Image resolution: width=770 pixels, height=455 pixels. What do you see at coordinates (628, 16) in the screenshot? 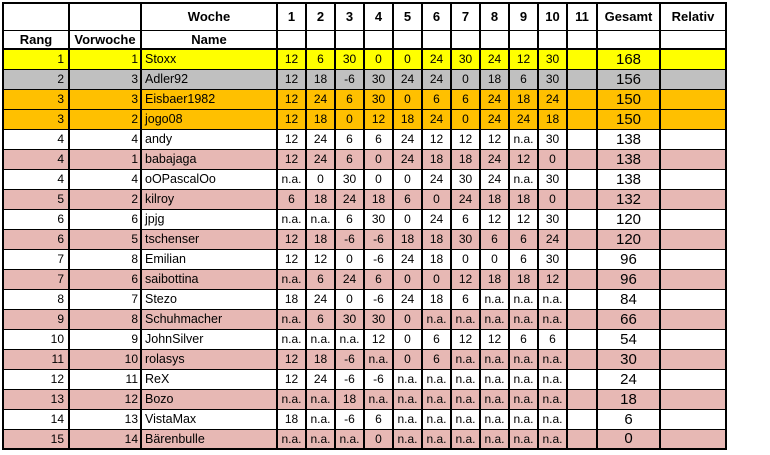
I see `header-gesamt: Gesamt` at bounding box center [628, 16].